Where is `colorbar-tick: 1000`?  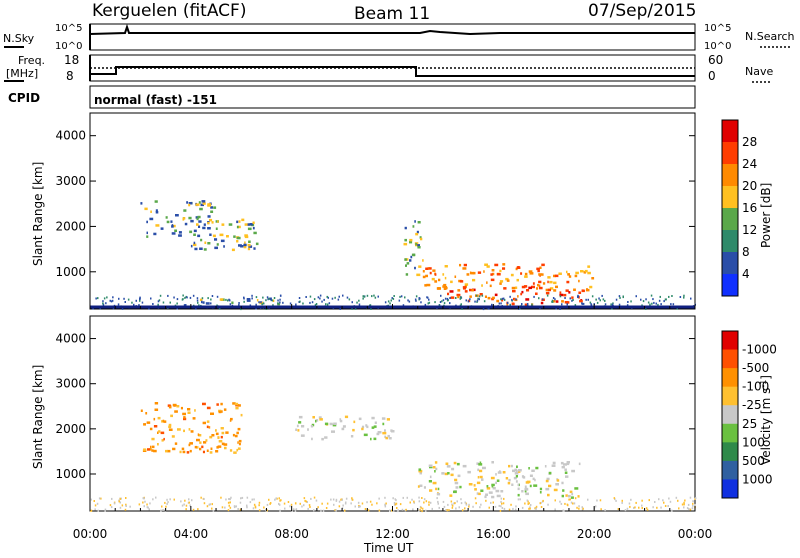
colorbar-tick: 1000 is located at coordinates (757, 479).